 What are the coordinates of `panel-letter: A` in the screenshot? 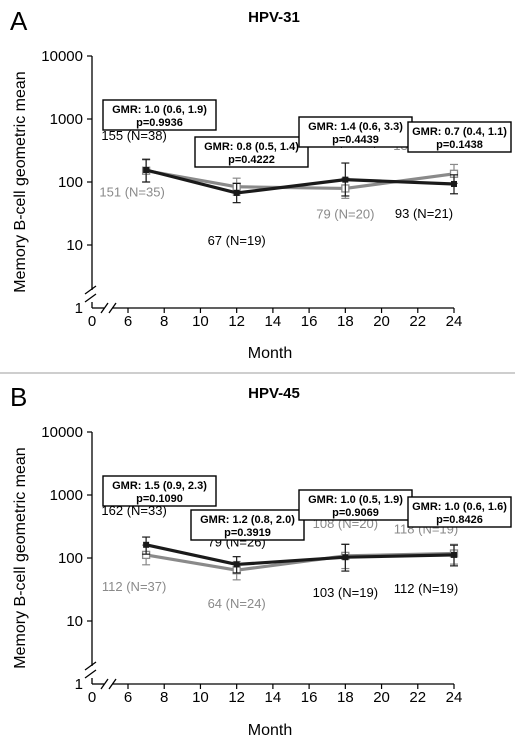 It's located at (19, 21).